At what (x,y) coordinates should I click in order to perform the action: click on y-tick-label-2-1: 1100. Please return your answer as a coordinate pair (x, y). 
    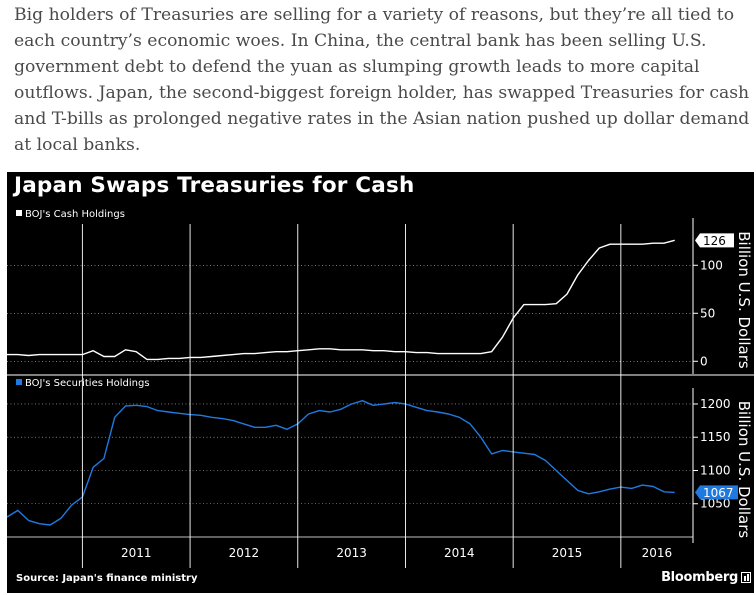
    Looking at the image, I should click on (715, 470).